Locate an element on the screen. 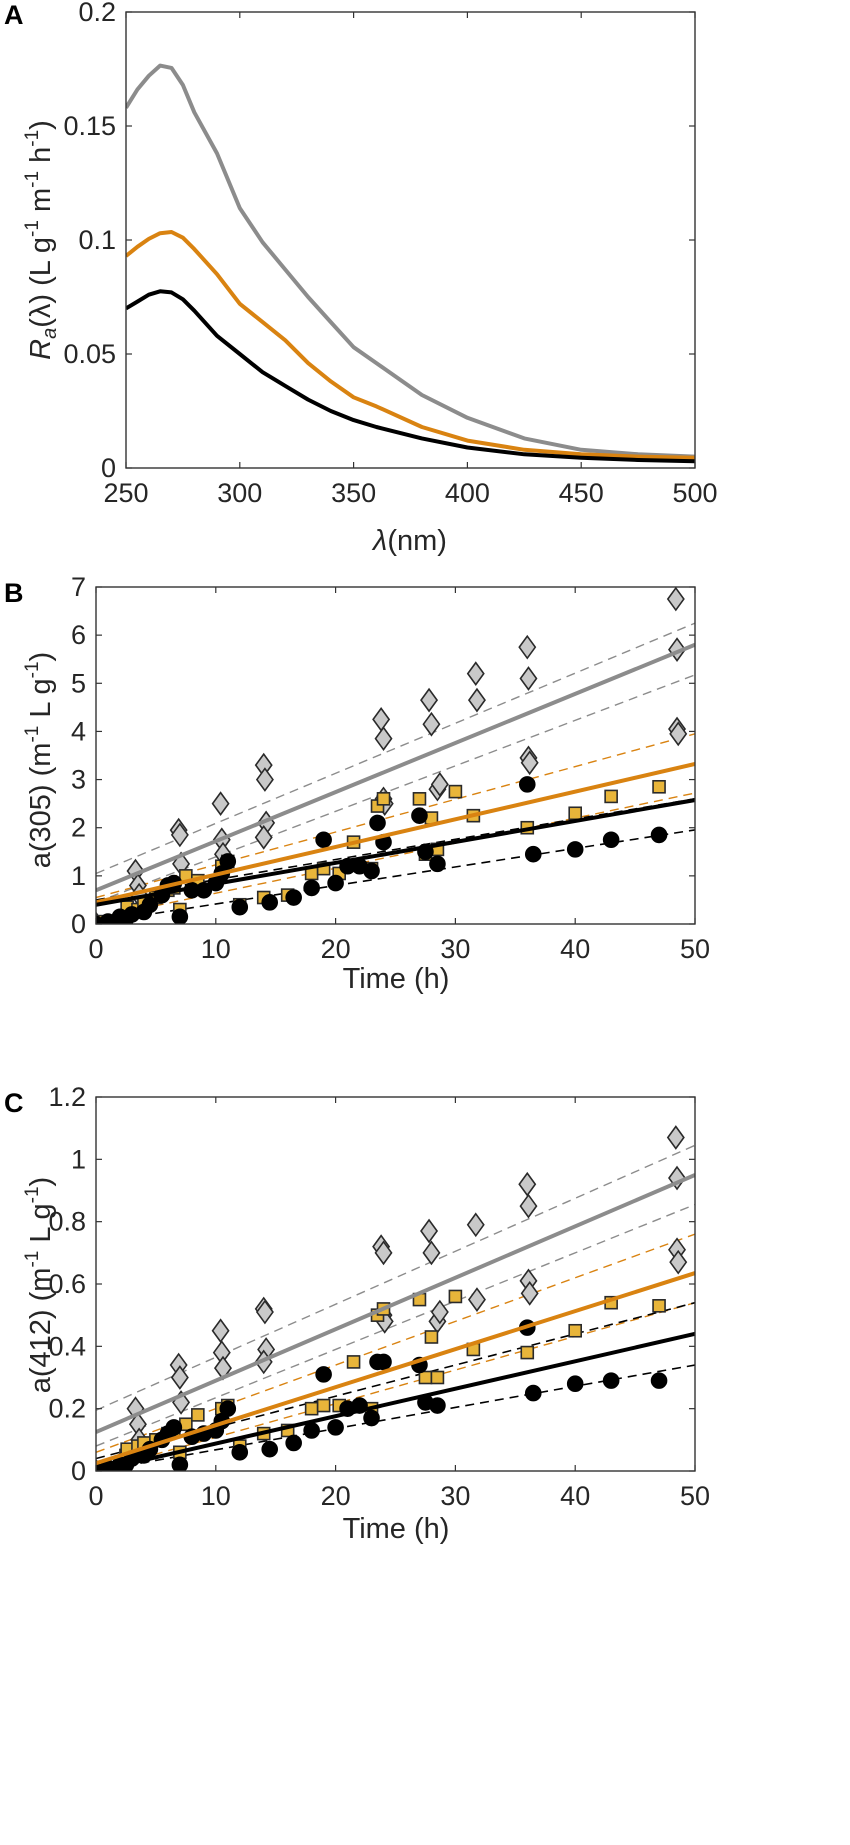 The width and height of the screenshot is (850, 1845). panel-b-ci-upper-gray is located at coordinates (395, 748).